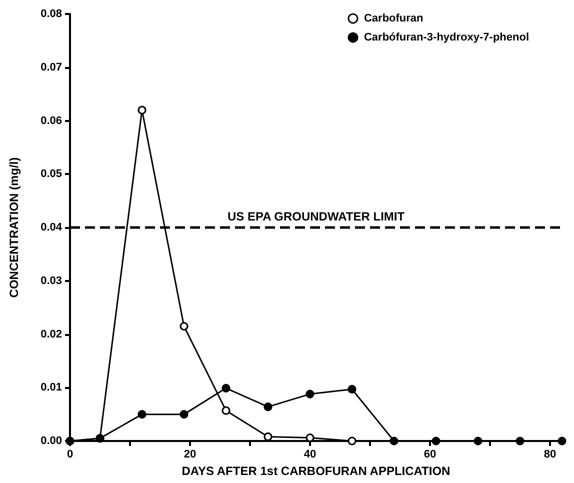 The width and height of the screenshot is (574, 483). Describe the element at coordinates (51, 228) in the screenshot. I see `y-tick-label: 0.04` at that location.